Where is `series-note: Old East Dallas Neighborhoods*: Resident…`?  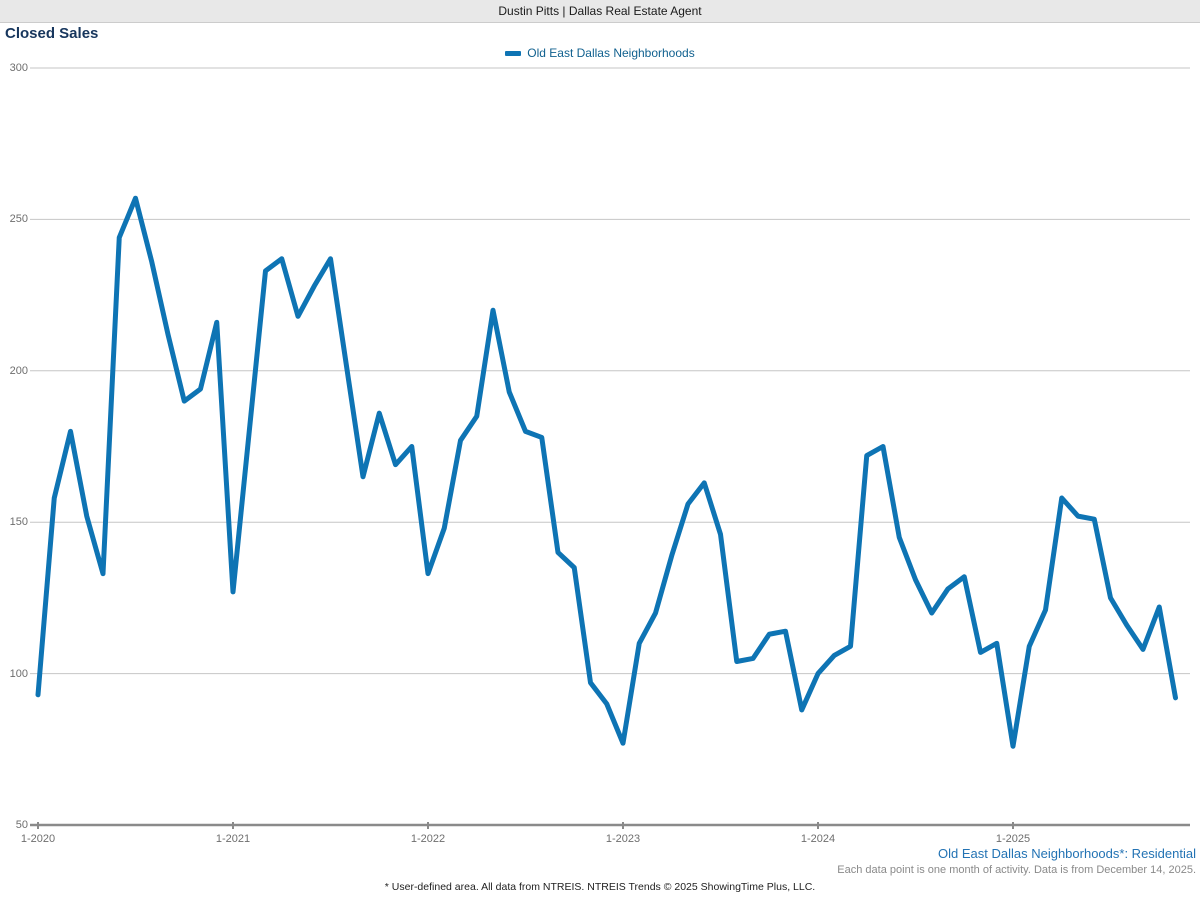
series-note: Old East Dallas Neighborhoods*: Resident… is located at coordinates (1067, 853).